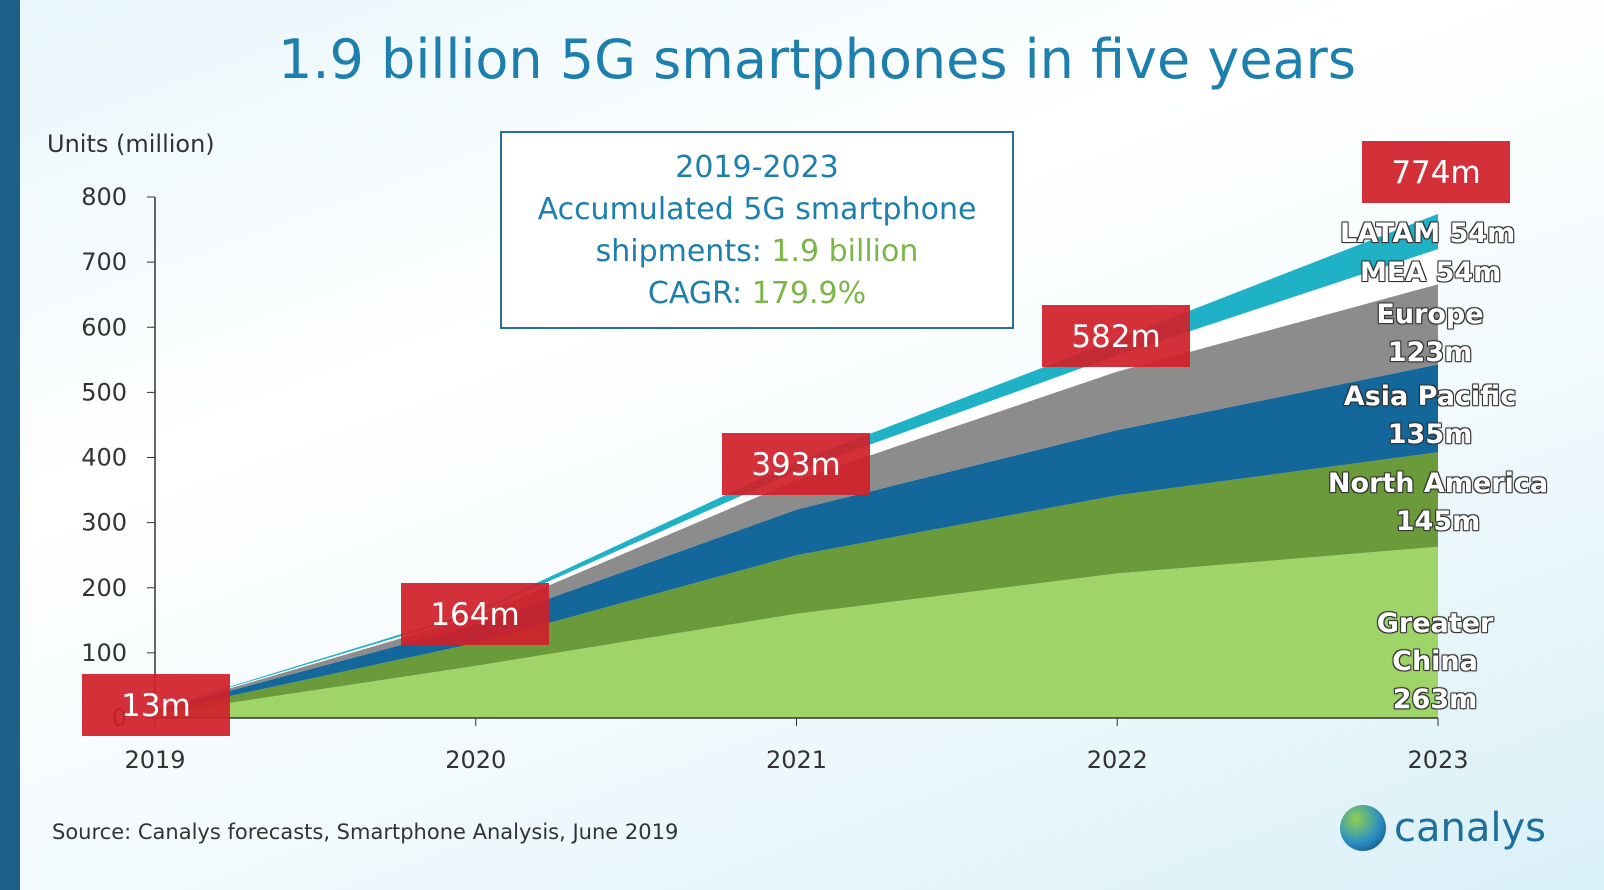 The image size is (1604, 890). Describe the element at coordinates (817, 59) in the screenshot. I see `chart-title: 1.9 billion 5G smartphones in five years` at that location.